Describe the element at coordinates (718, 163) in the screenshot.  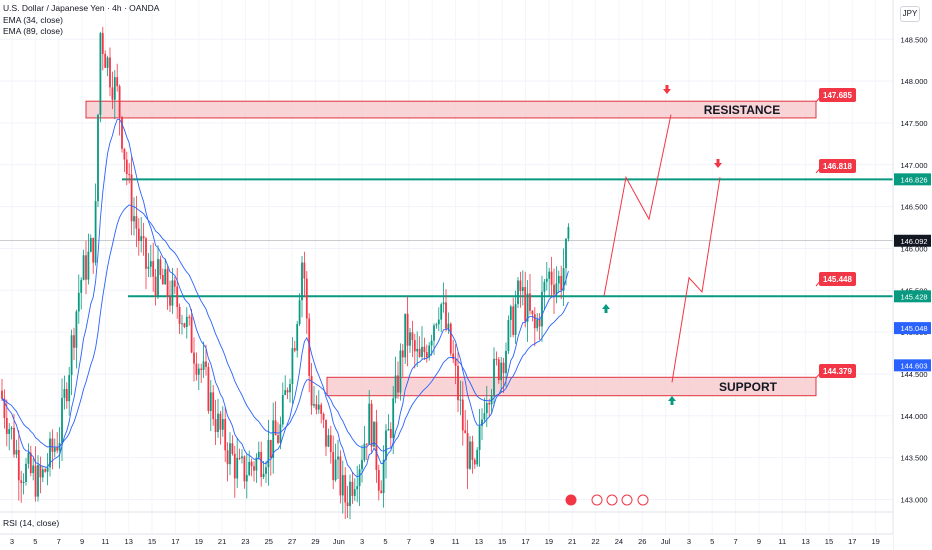
I see `arrow-down-icon` at that location.